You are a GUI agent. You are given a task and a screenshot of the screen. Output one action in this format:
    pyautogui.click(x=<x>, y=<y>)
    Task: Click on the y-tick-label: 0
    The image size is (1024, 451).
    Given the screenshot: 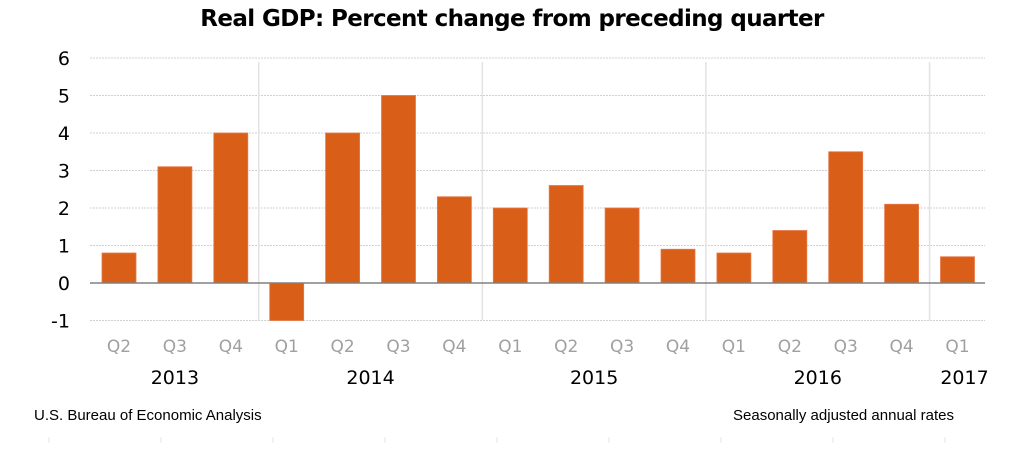 What is the action you would take?
    pyautogui.click(x=64, y=284)
    